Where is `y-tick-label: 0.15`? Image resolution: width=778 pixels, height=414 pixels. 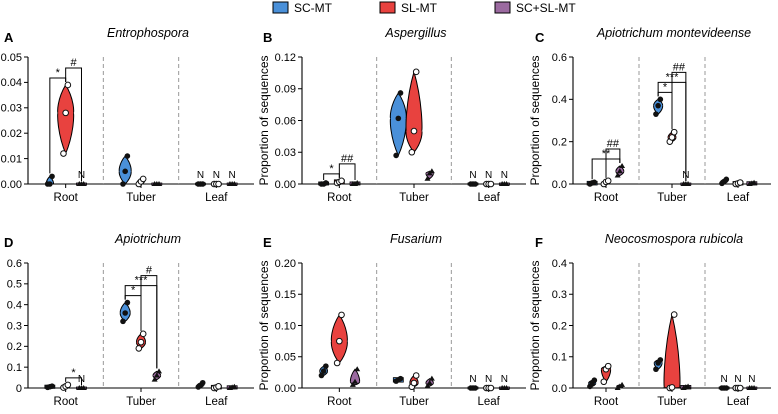 y-tick-label: 0.15 is located at coordinates (285, 295).